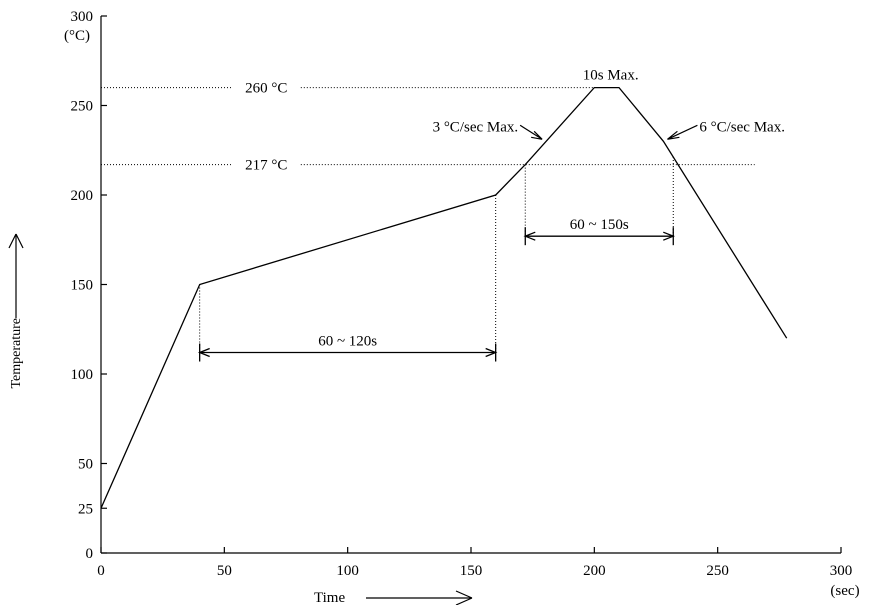  What do you see at coordinates (329, 597) in the screenshot?
I see `x-axis-label: Time` at bounding box center [329, 597].